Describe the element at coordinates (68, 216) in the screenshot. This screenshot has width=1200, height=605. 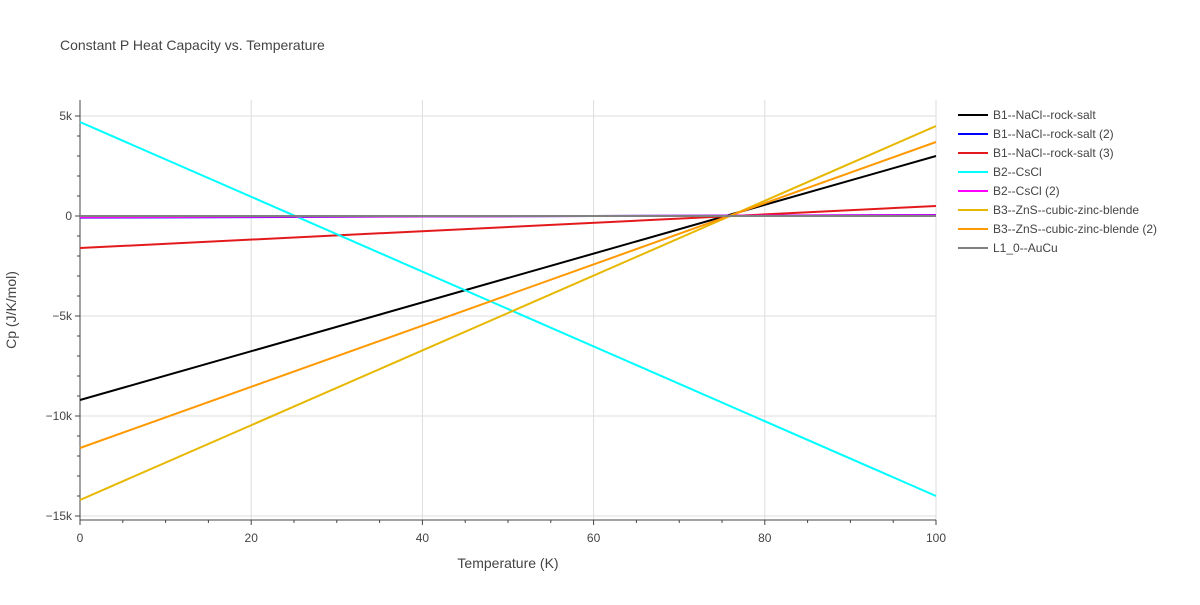
I see `y-tick-label: 0` at that location.